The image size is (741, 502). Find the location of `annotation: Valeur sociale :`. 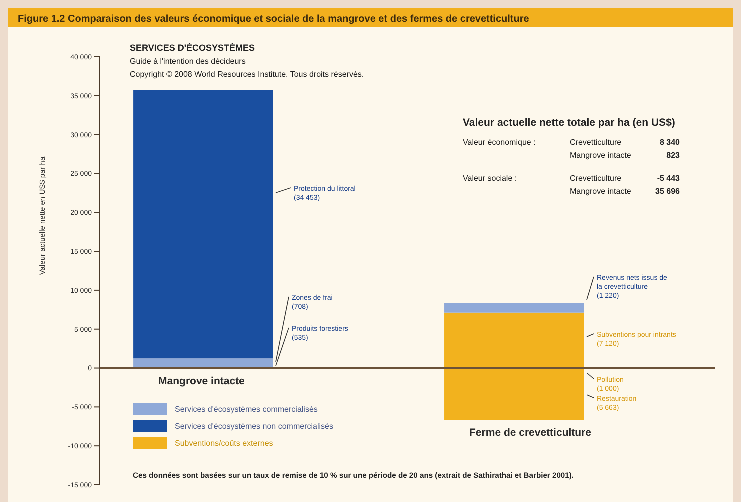

annotation: Valeur sociale : is located at coordinates (490, 178).